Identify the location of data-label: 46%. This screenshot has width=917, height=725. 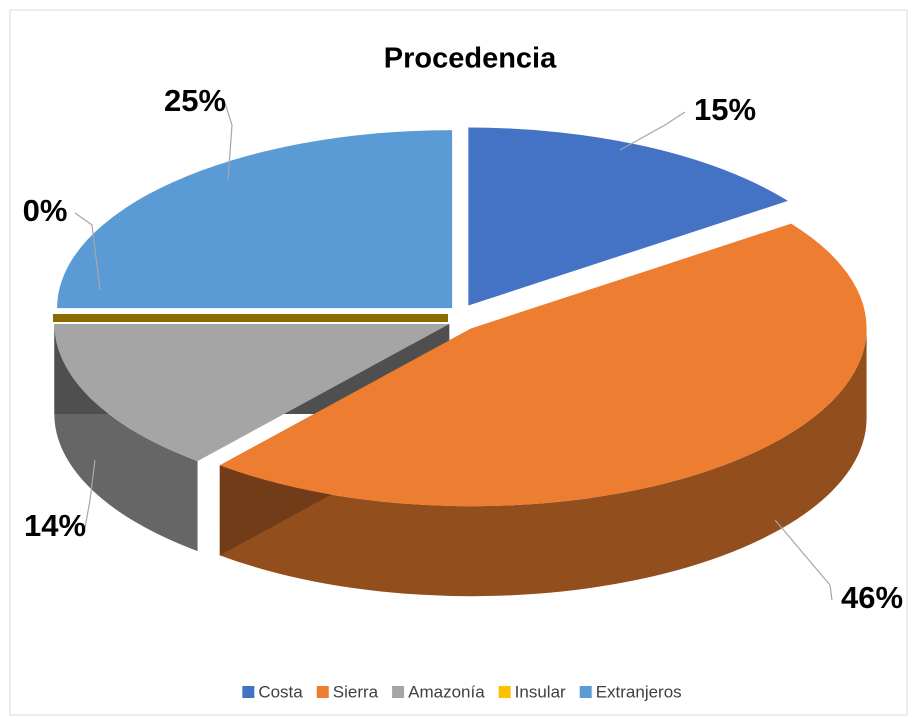
(872, 597).